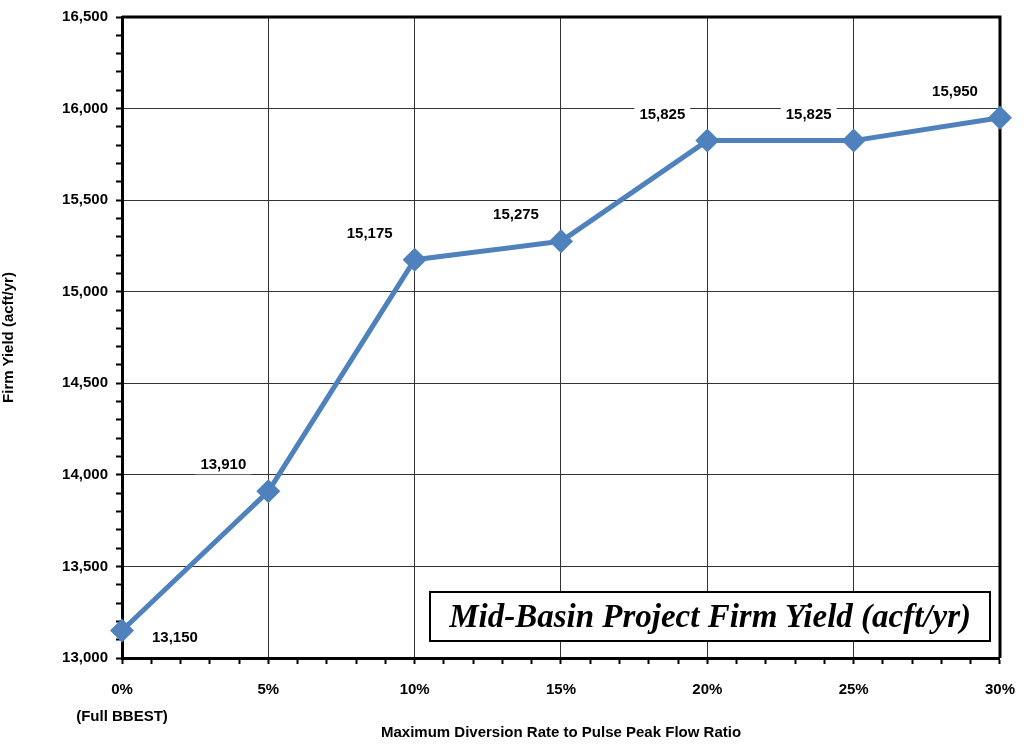 The height and width of the screenshot is (744, 1027). I want to click on y-tick-label: 14,500, so click(85, 382).